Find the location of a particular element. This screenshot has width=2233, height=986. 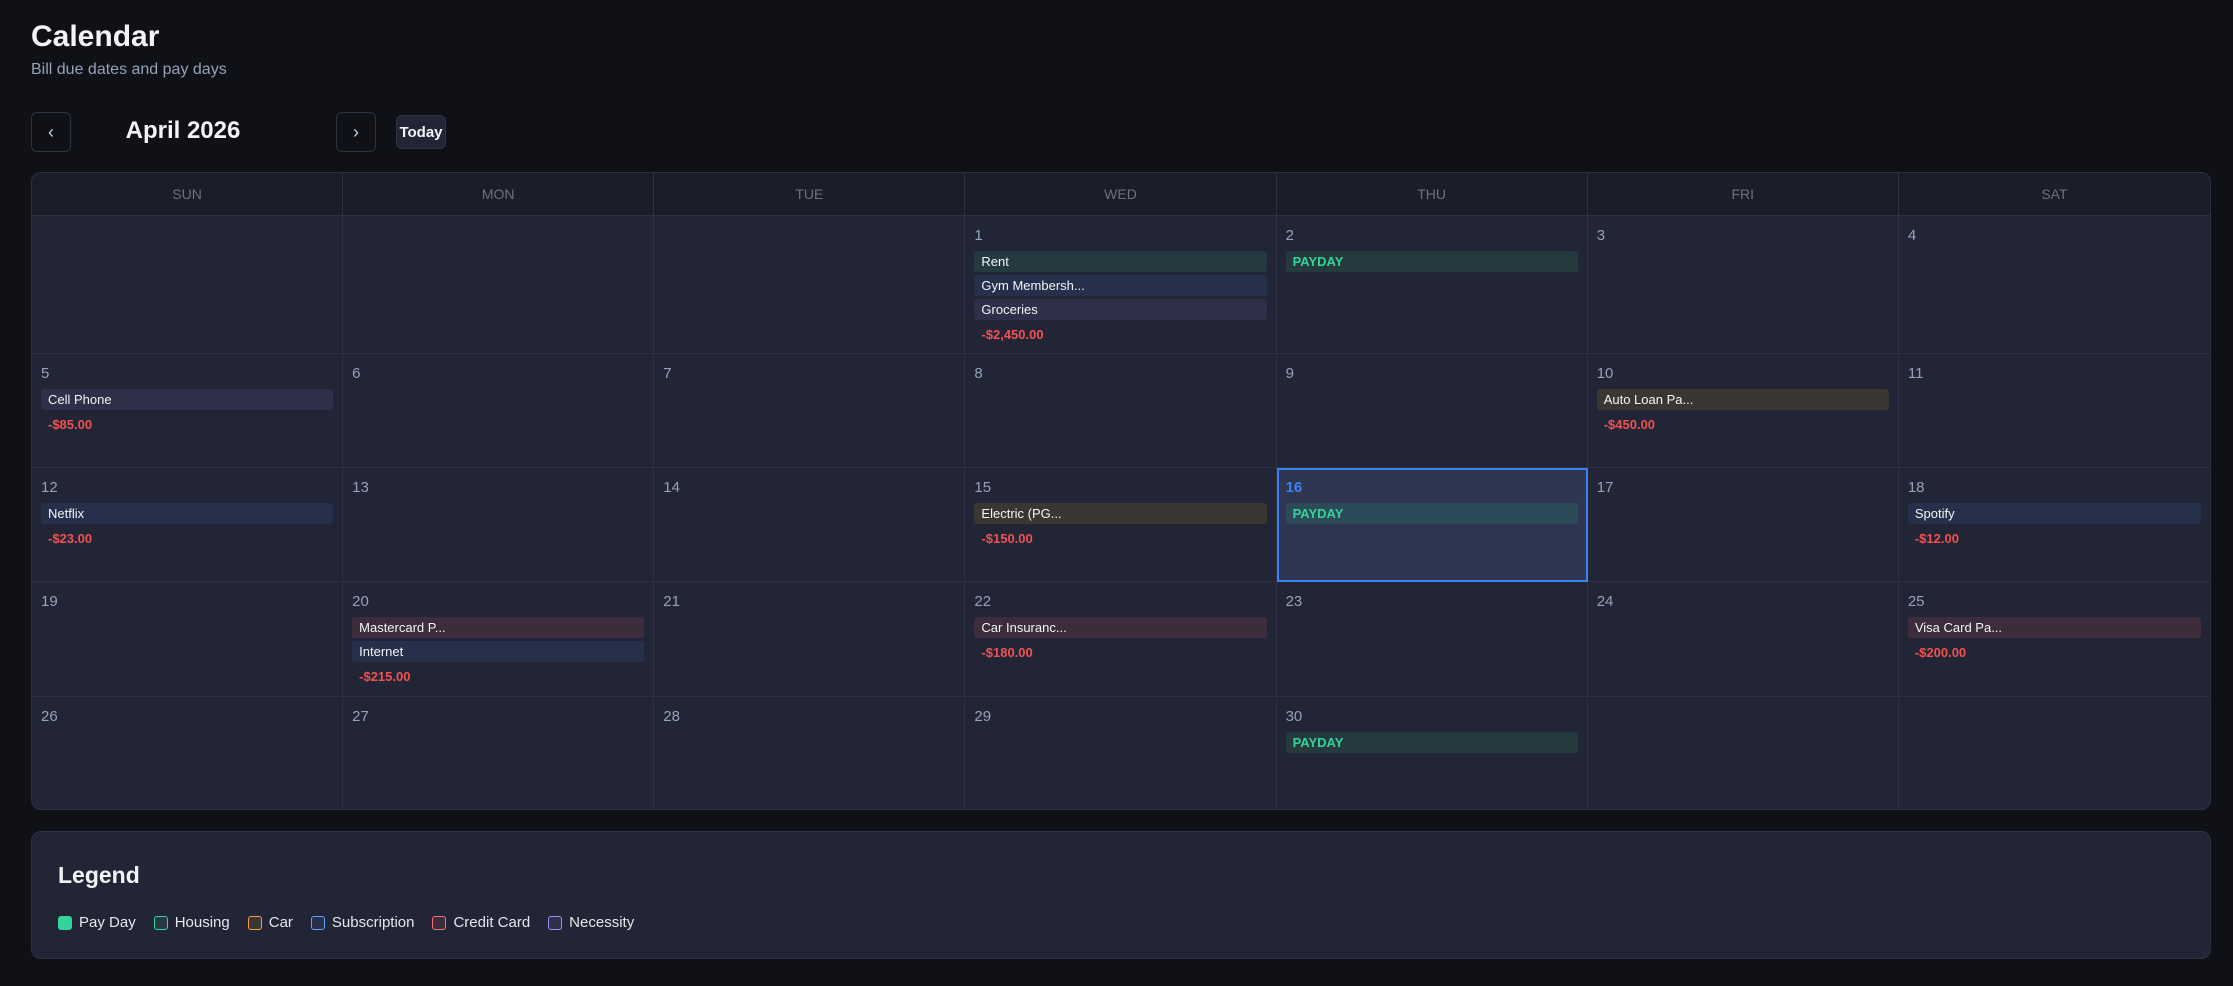

today-button: Today is located at coordinates (421, 132).